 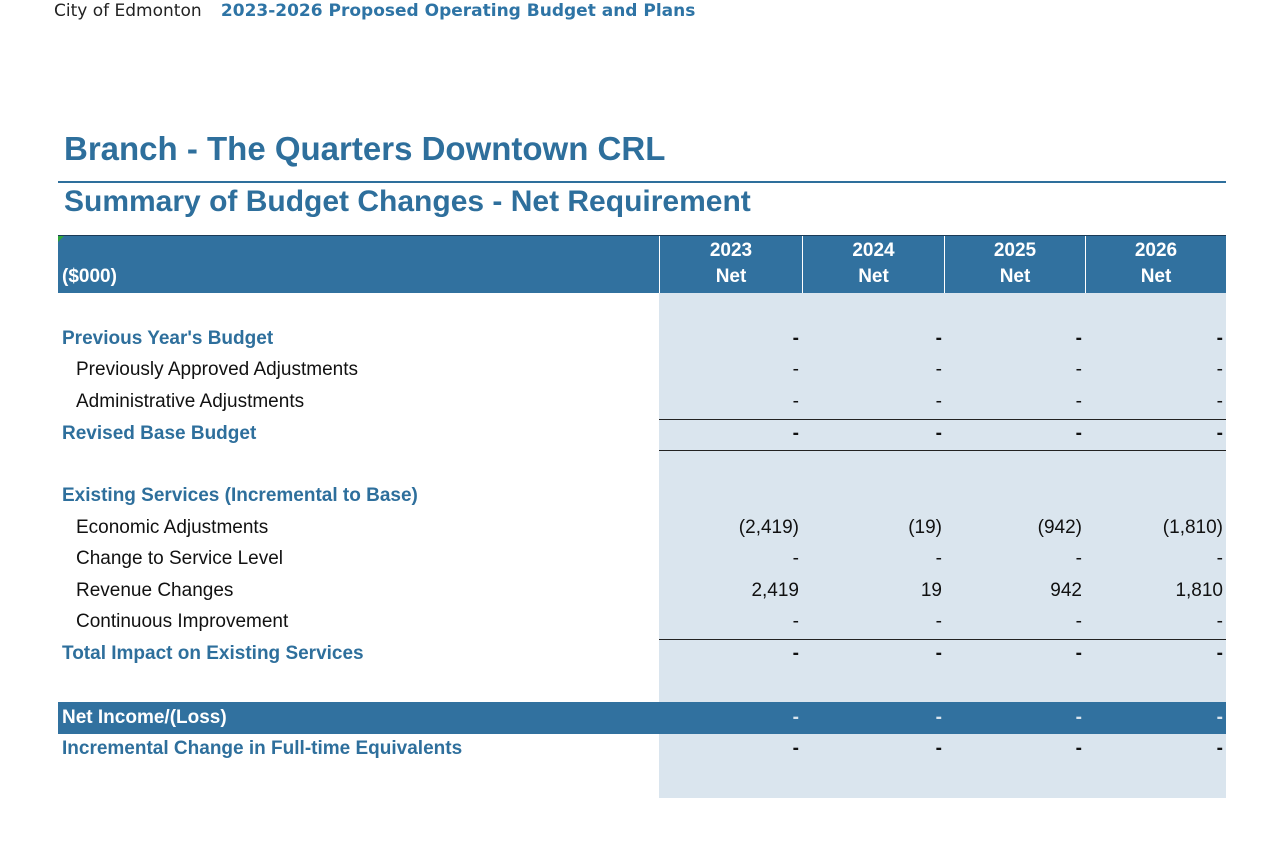 I want to click on value-2026: (1,810), so click(x=1192, y=527).